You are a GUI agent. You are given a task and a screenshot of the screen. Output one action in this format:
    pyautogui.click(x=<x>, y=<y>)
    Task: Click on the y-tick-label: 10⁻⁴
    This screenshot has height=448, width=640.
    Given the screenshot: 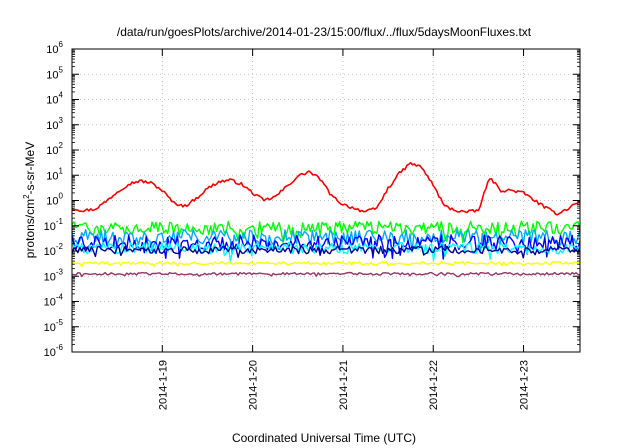 What is the action you would take?
    pyautogui.click(x=54, y=301)
    